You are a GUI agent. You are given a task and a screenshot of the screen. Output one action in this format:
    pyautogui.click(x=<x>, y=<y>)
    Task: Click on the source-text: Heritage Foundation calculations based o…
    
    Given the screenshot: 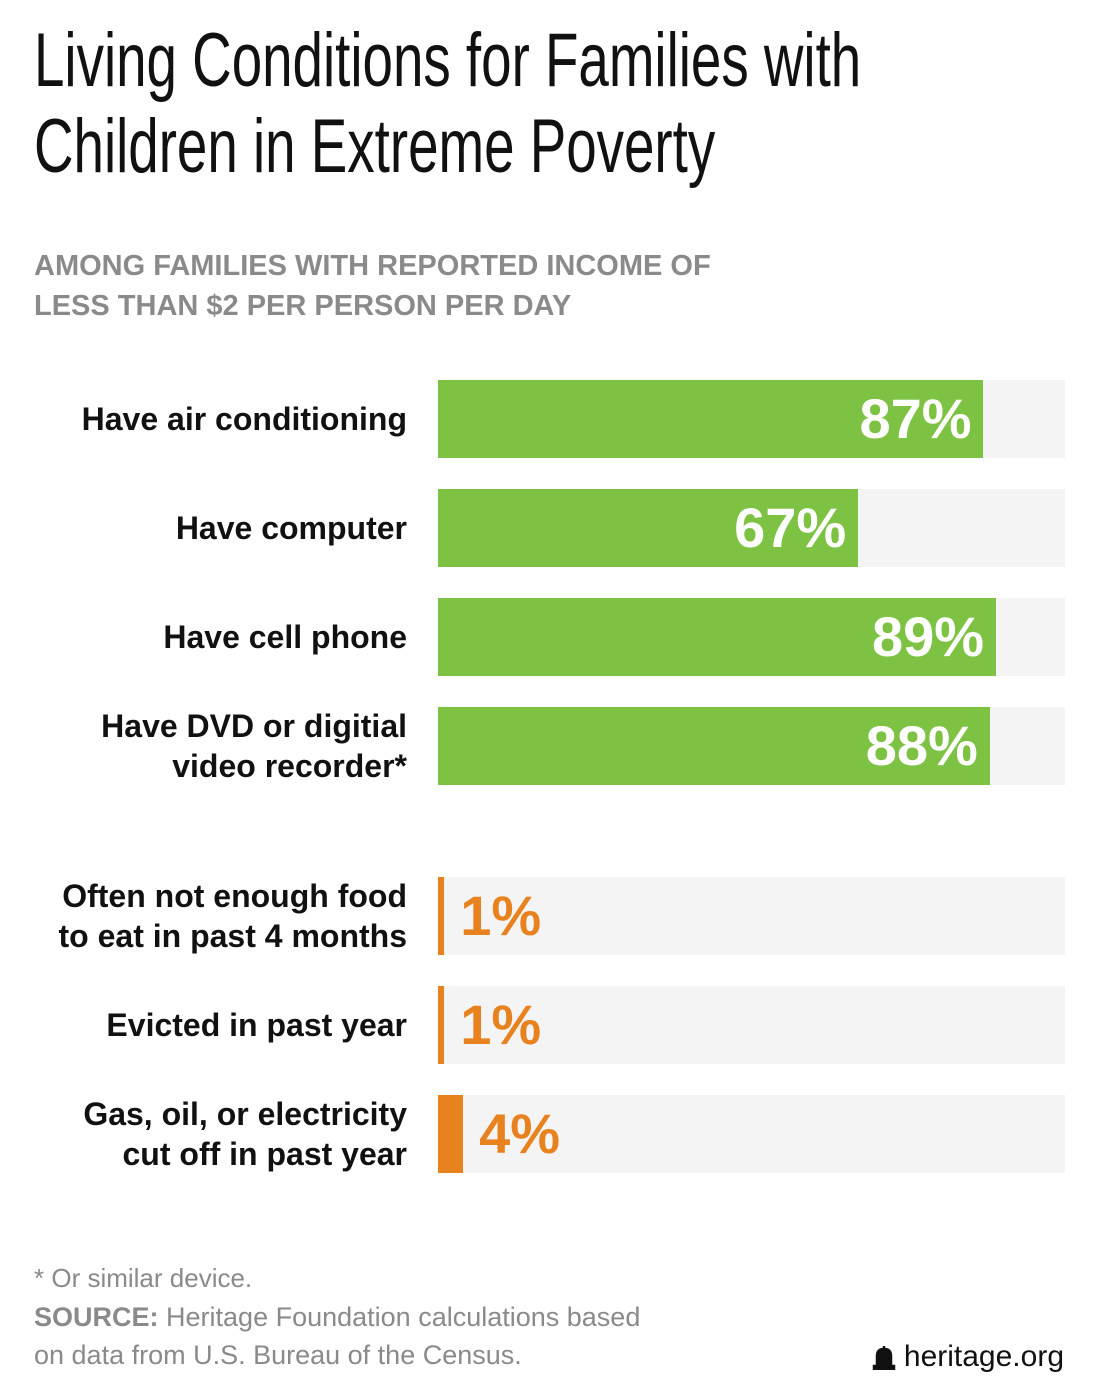 What is the action you would take?
    pyautogui.click(x=337, y=1336)
    